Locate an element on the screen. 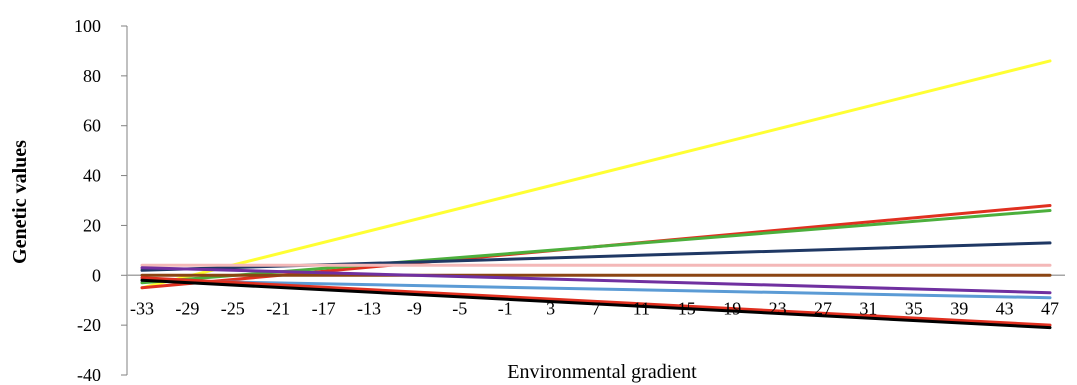  y-tick-label: 100 is located at coordinates (87, 26).